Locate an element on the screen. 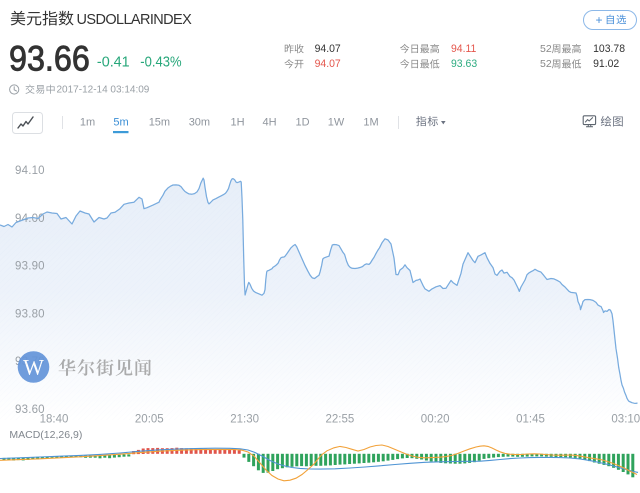 Image resolution: width=640 pixels, height=493 pixels. svg-text: 93.60 is located at coordinates (30, 410).